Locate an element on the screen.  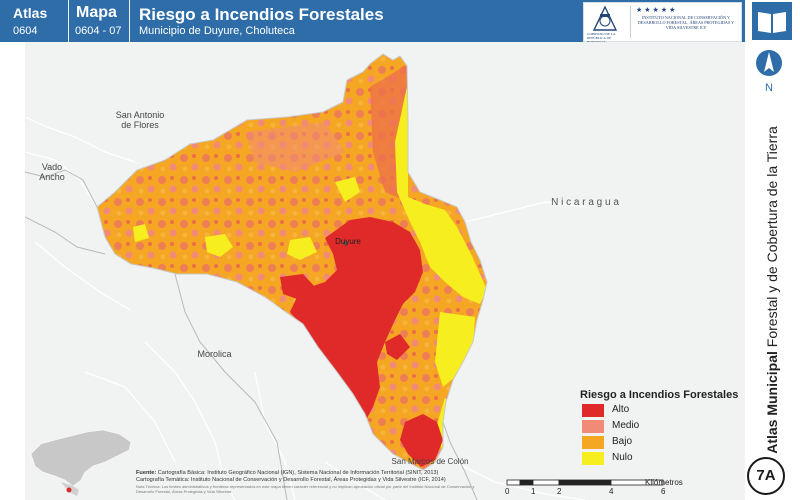
label-nicaragua: N i c a r a g u a is located at coordinates (585, 202).